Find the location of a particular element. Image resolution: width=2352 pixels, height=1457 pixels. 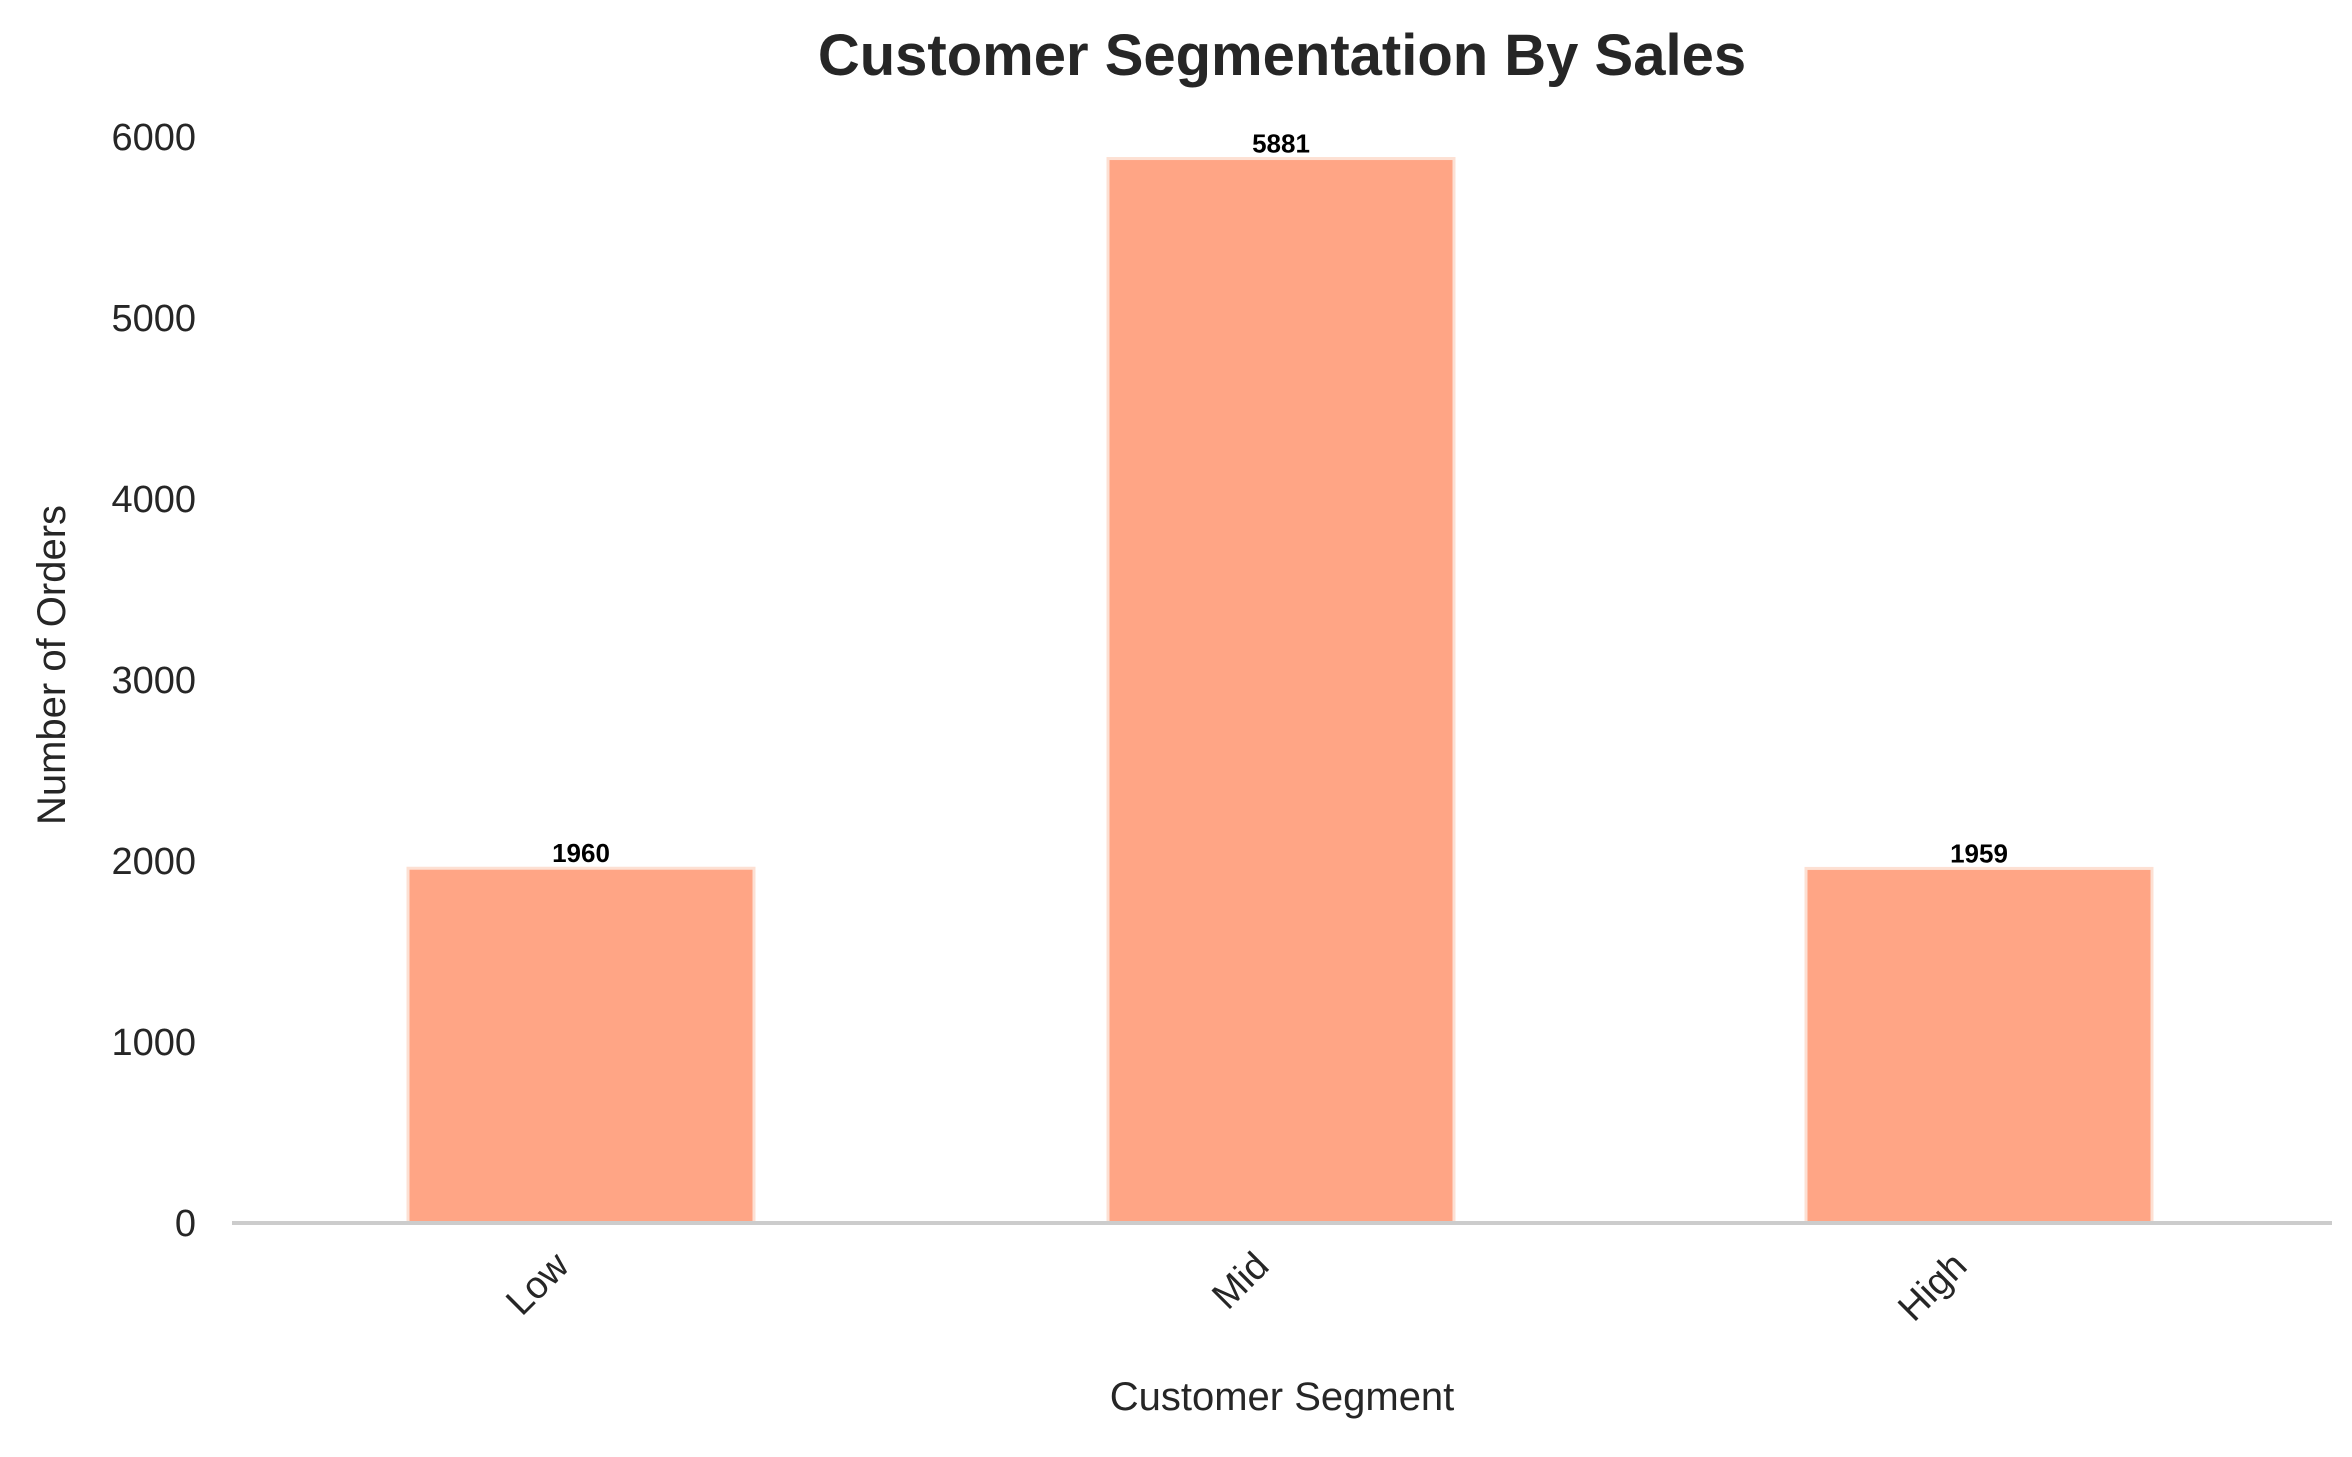

chart-title: Customer Segmentation By Sales is located at coordinates (1282, 55).